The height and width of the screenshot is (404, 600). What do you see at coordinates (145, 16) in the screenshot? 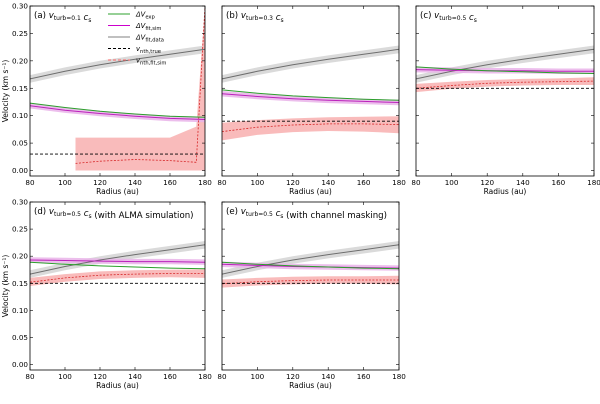
I see `legend-label: ΔVexp` at bounding box center [145, 16].